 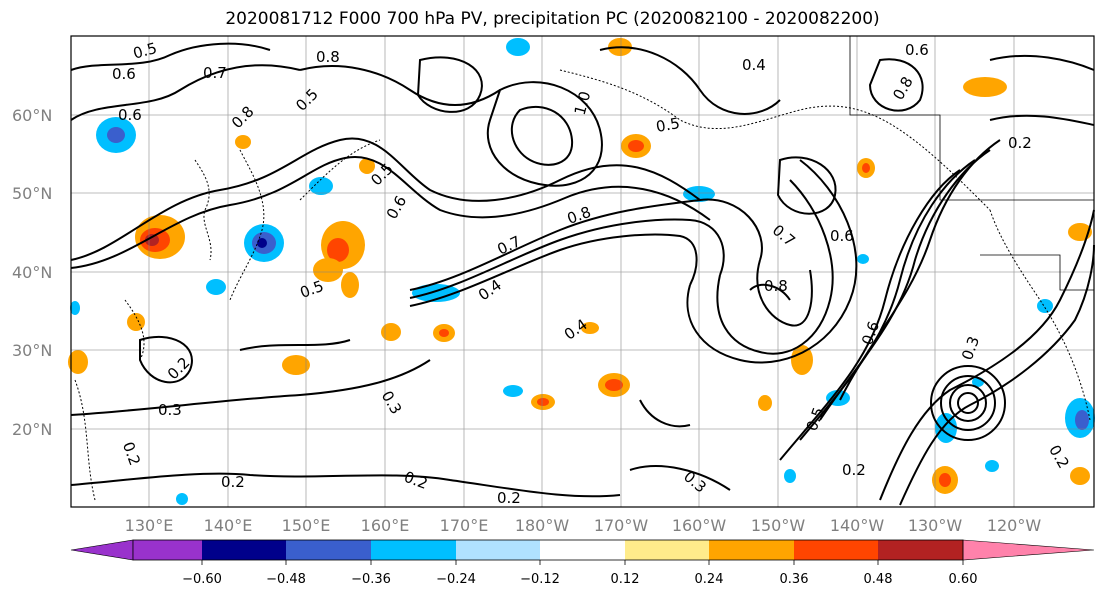 What do you see at coordinates (878, 579) in the screenshot?
I see `colorbar-tick-label: 0.48` at bounding box center [878, 579].